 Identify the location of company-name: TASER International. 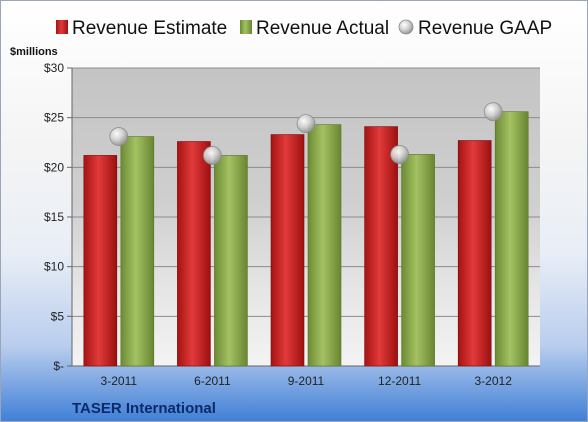
(144, 408).